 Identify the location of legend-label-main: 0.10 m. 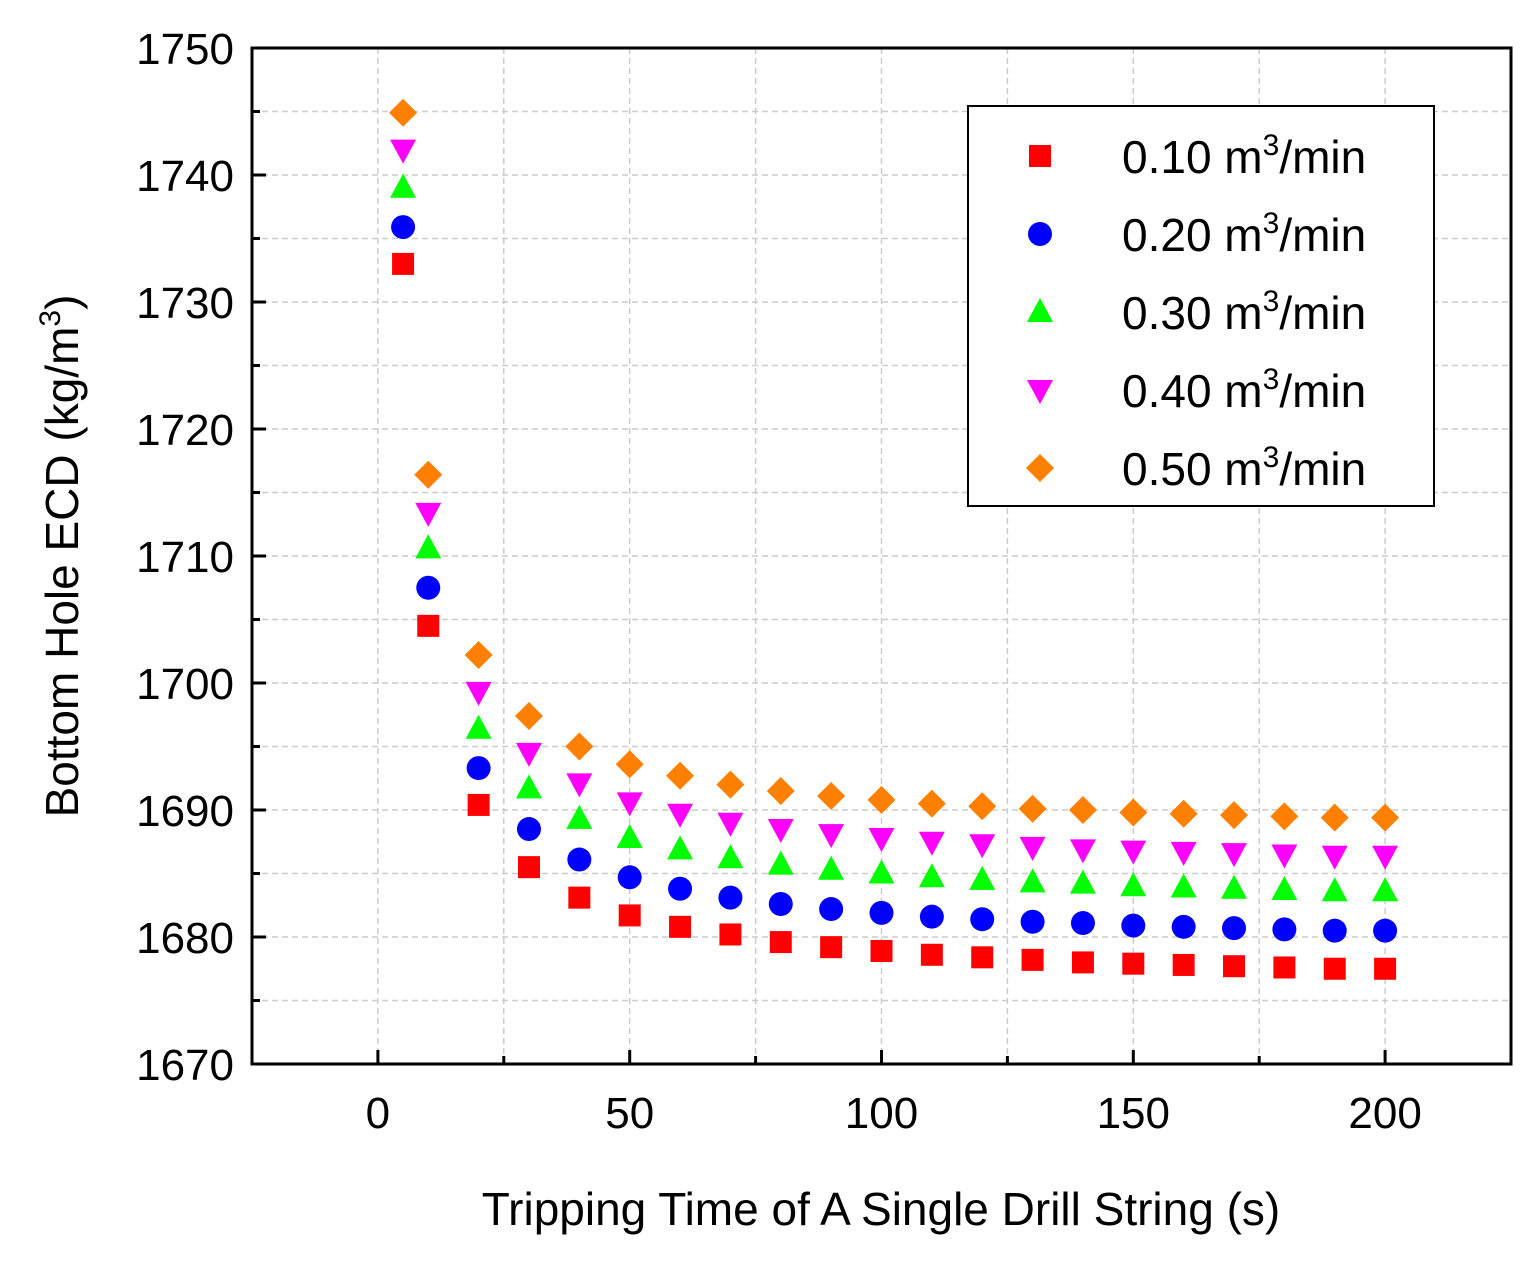
(1192, 157).